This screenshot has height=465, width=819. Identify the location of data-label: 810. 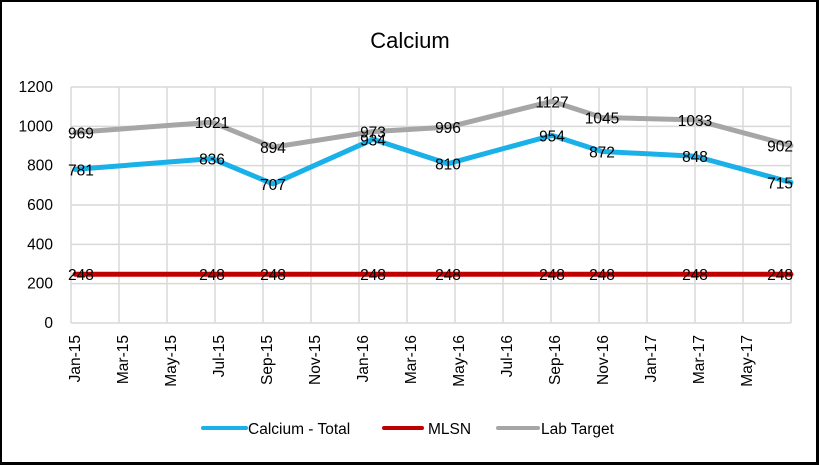
(448, 165).